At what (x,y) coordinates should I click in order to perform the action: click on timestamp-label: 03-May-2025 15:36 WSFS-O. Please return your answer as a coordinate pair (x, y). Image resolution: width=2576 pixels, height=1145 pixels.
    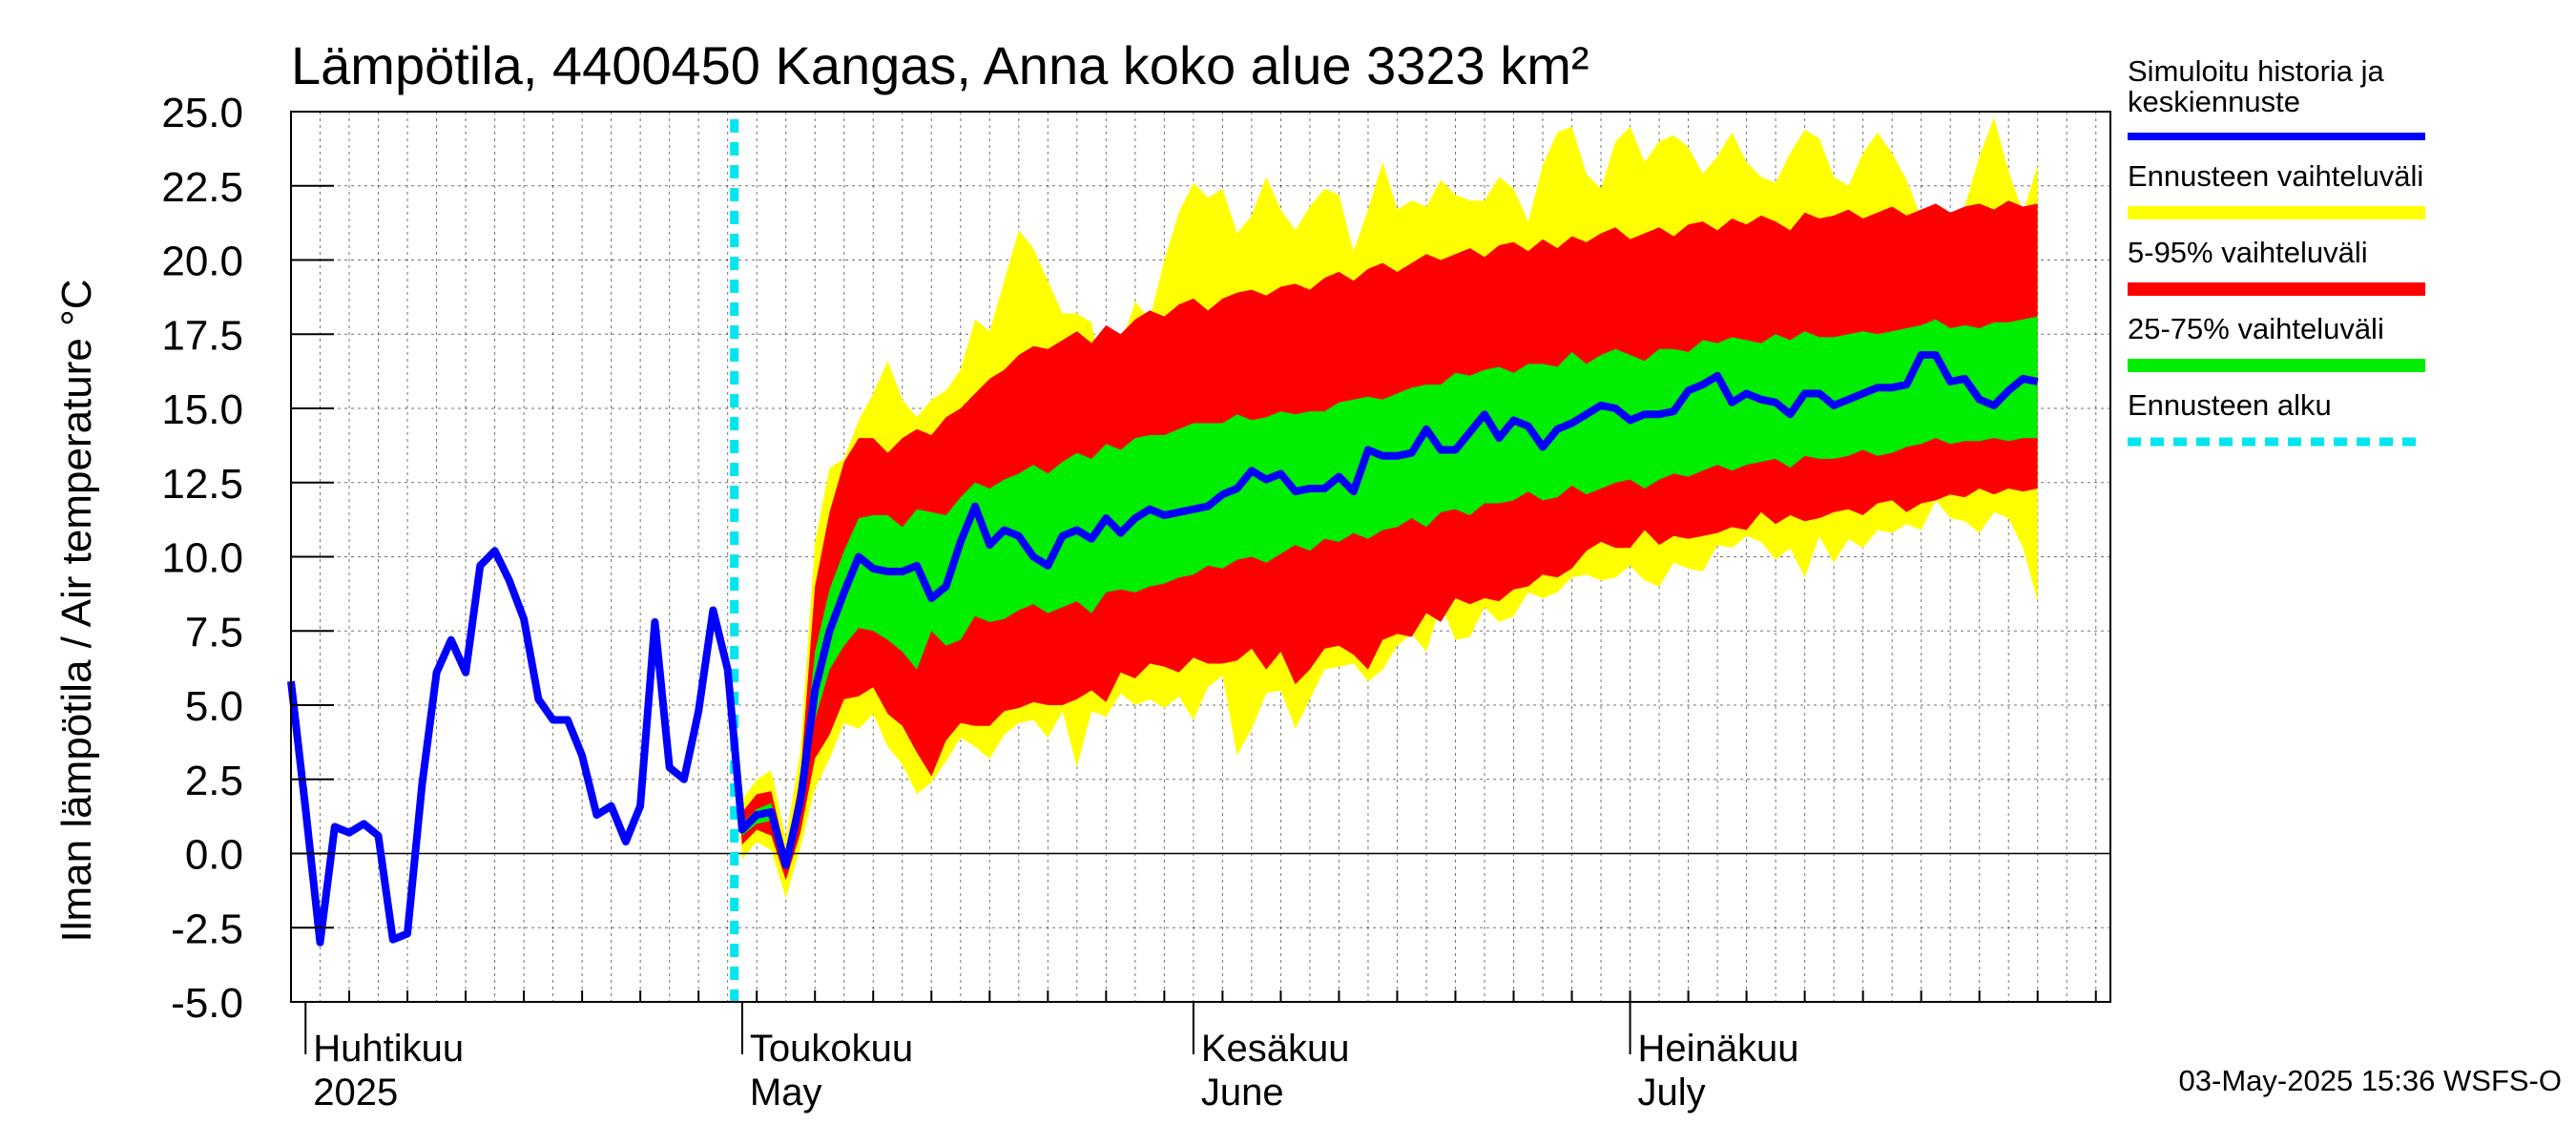
    Looking at the image, I should click on (2370, 1081).